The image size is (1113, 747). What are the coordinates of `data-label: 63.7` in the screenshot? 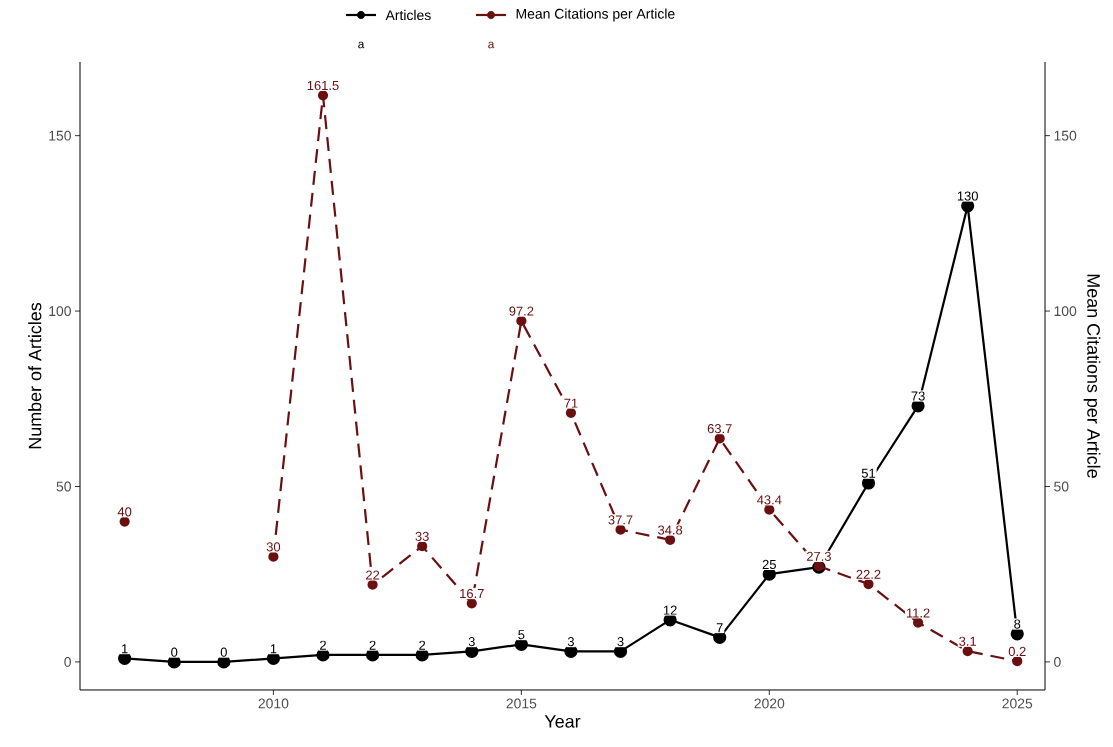 It's located at (719, 429).